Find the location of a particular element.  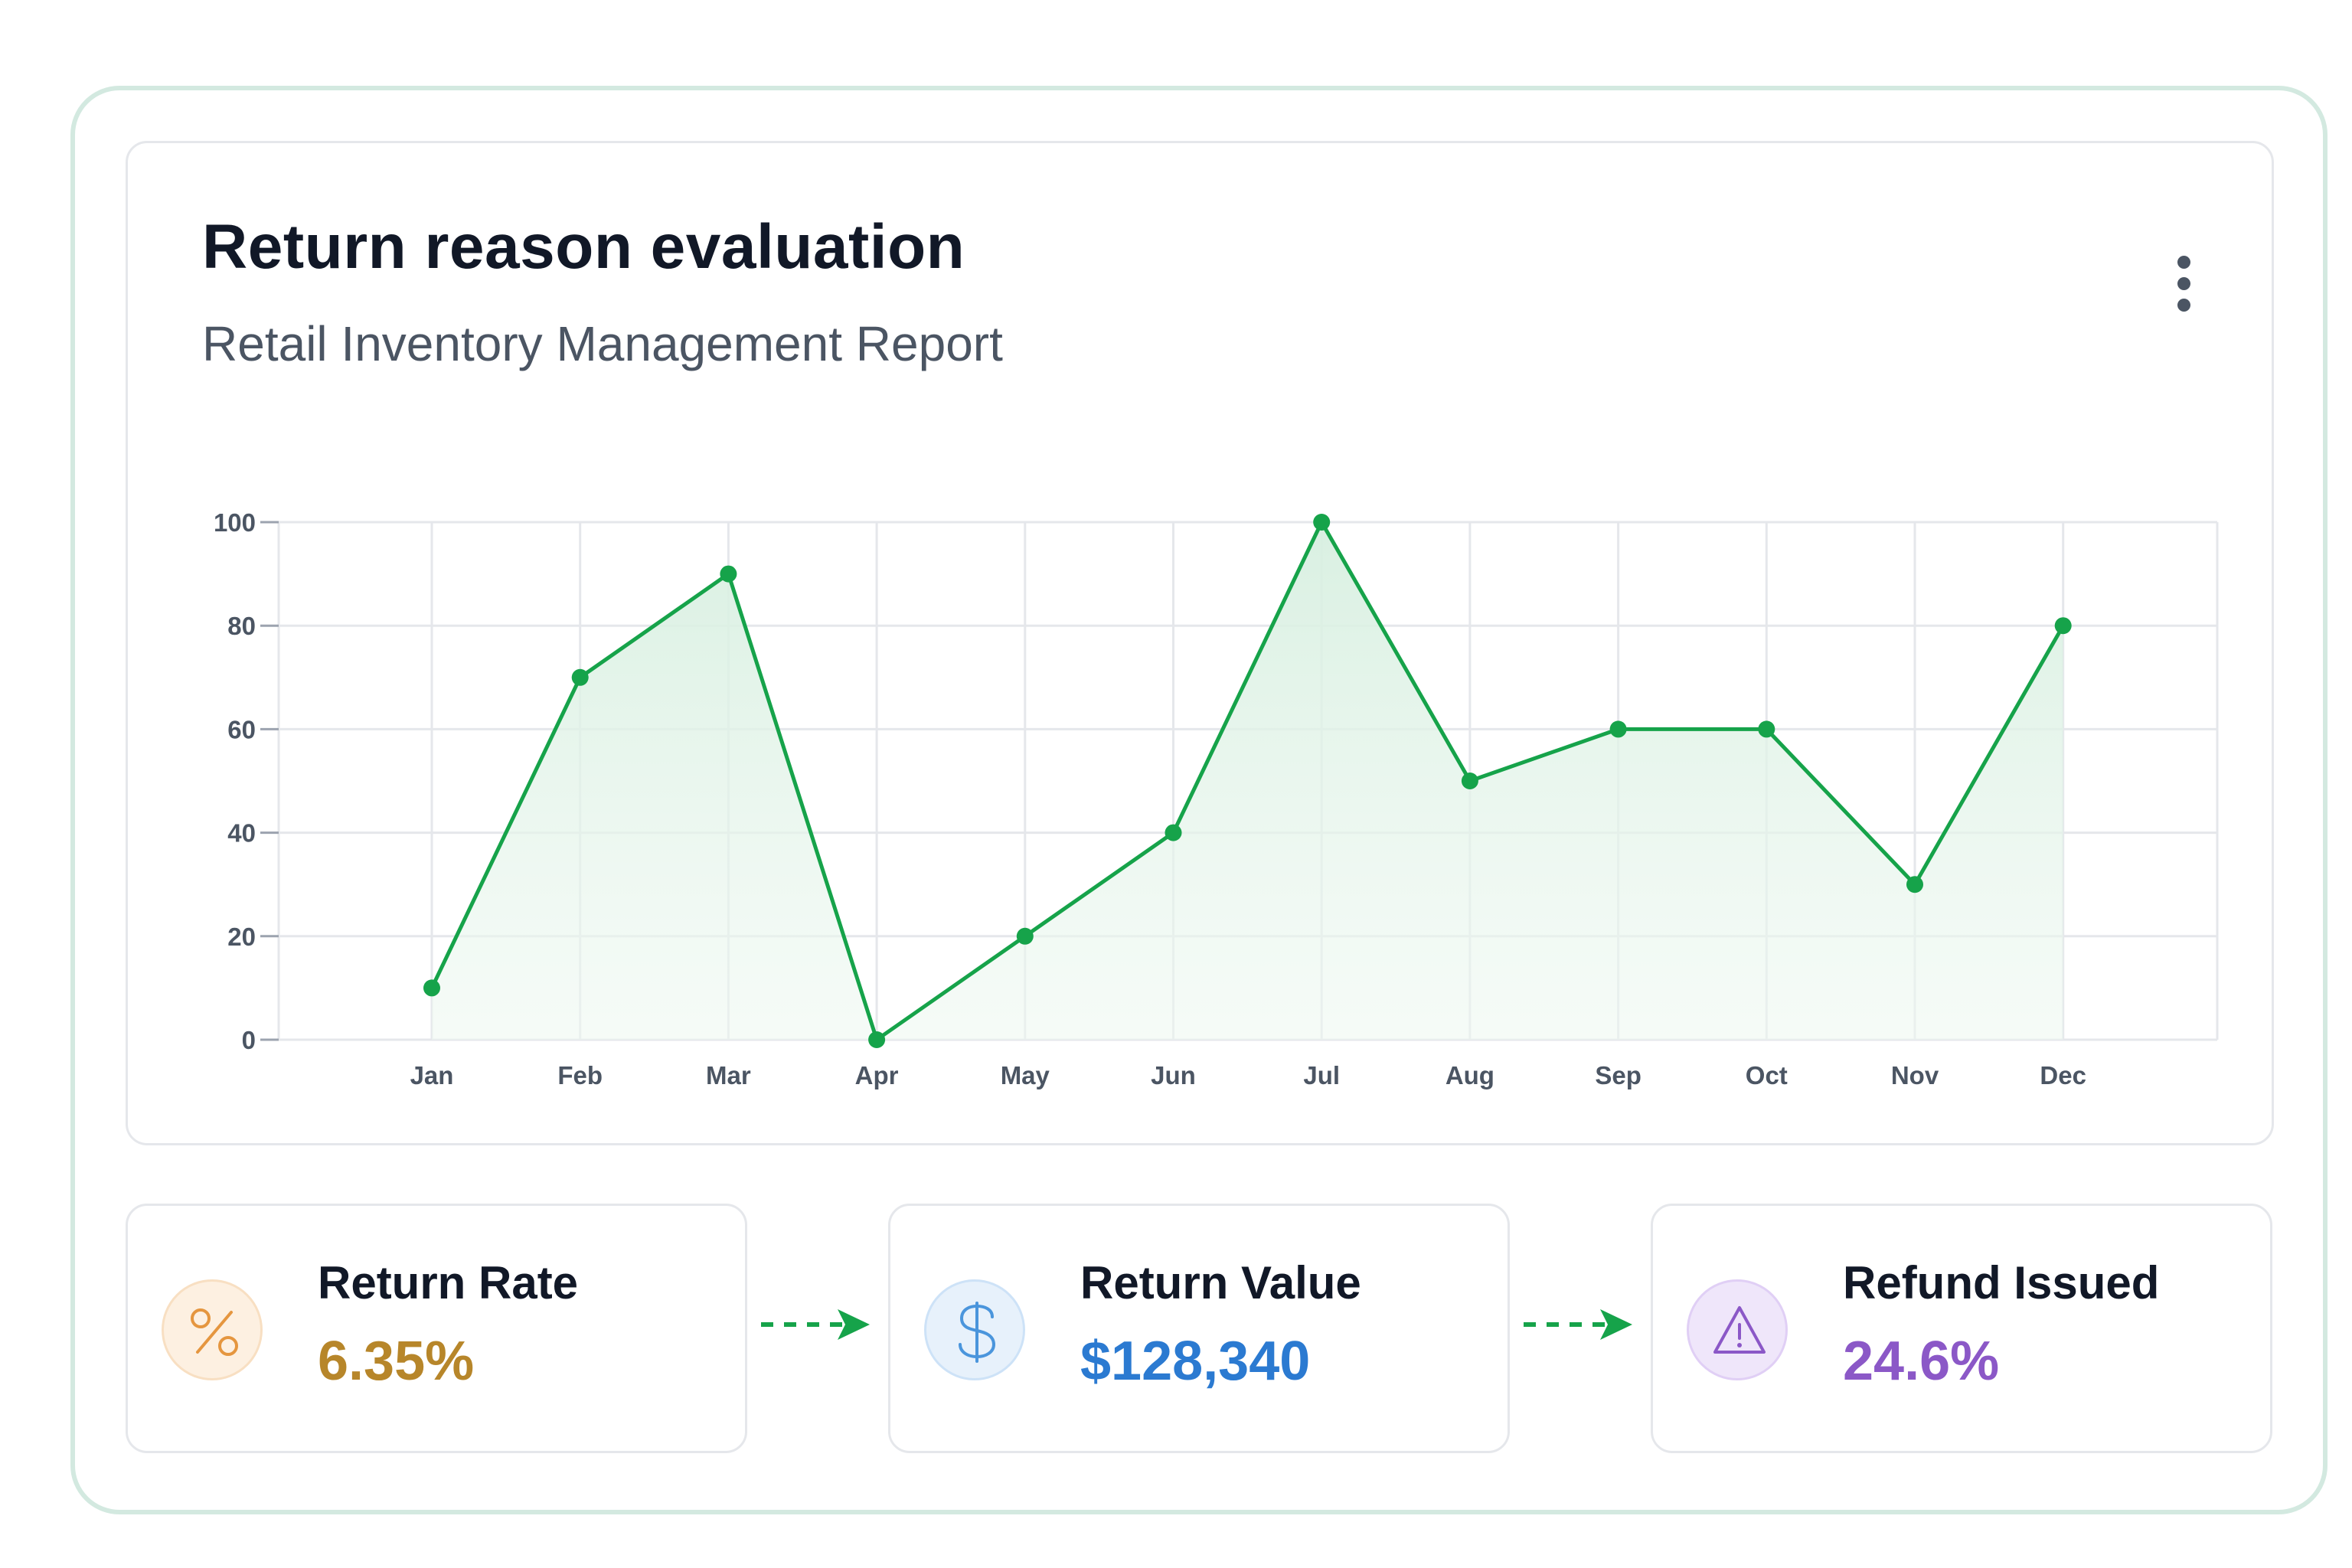

x-tick-label: May is located at coordinates (1025, 1075).